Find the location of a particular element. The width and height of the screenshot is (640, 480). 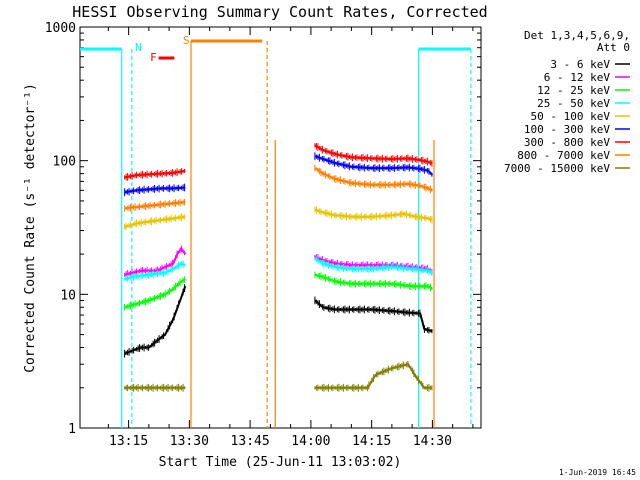

timestamp: 1-Jun-2019 16:45 is located at coordinates (597, 472).